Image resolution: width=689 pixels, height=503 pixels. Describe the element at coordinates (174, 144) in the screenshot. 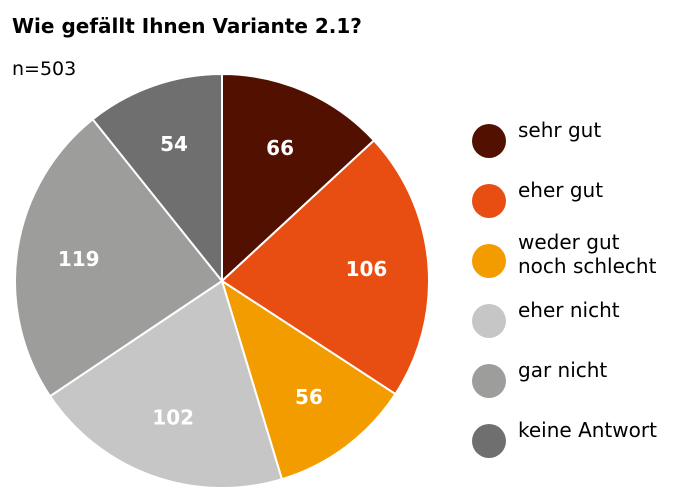

I see `slice-value-label: 54` at that location.